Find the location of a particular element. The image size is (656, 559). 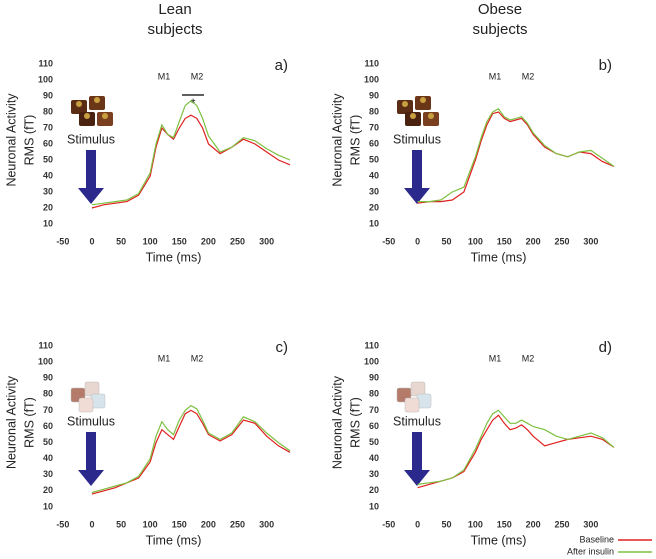

stimulus-arrow is located at coordinates (417, 459).